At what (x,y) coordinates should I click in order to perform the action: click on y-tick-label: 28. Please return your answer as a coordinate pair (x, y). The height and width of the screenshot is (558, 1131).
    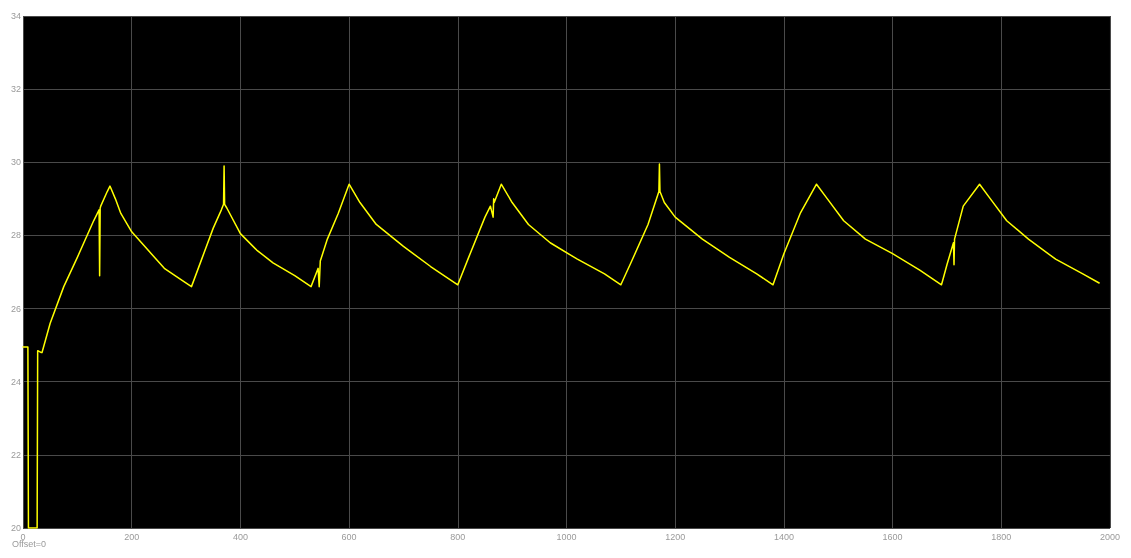
    Looking at the image, I should click on (16, 235).